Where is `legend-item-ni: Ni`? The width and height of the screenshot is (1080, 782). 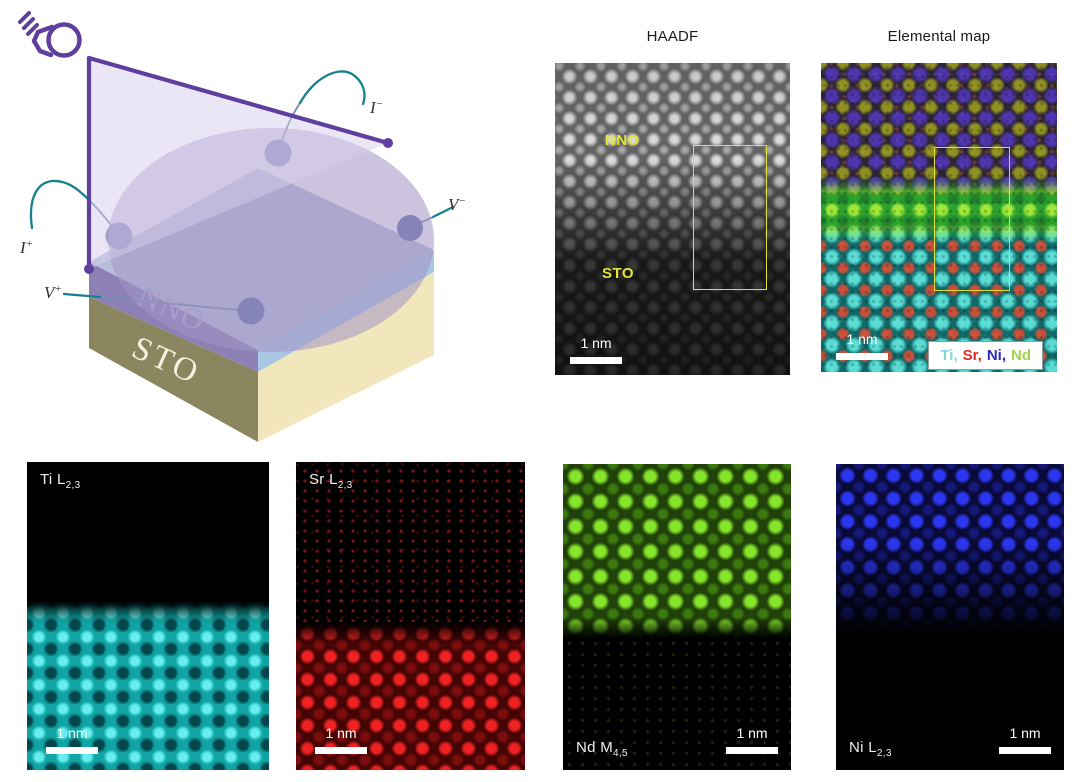
legend-item-ni: Ni is located at coordinates (994, 355).